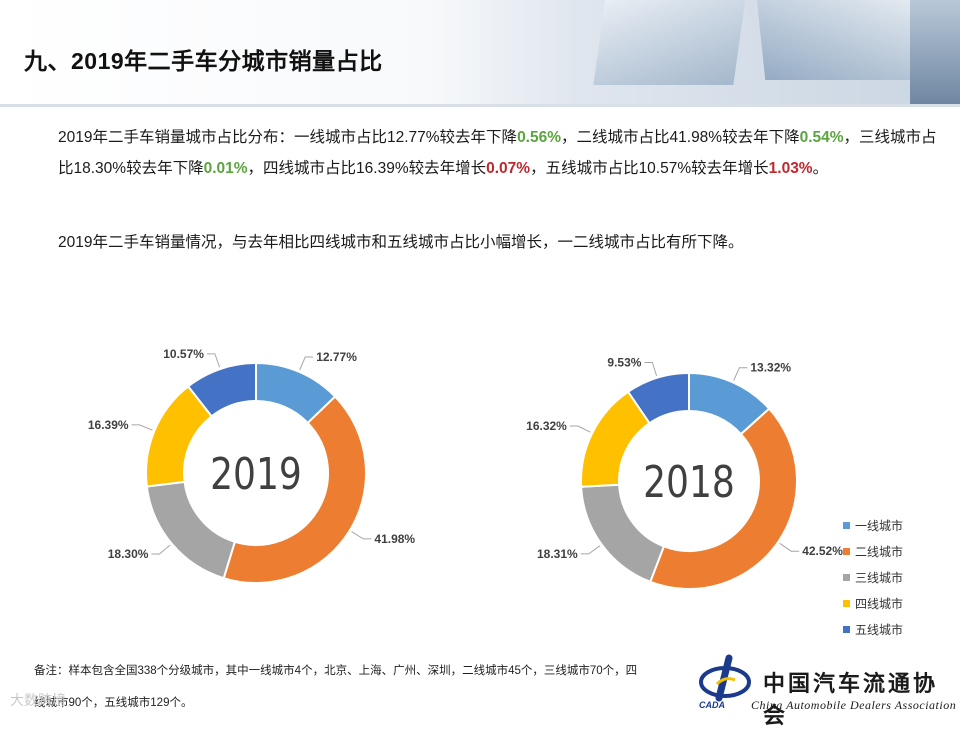 Image resolution: width=960 pixels, height=730 pixels. Describe the element at coordinates (557, 554) in the screenshot. I see `data-label: 18.31%` at that location.